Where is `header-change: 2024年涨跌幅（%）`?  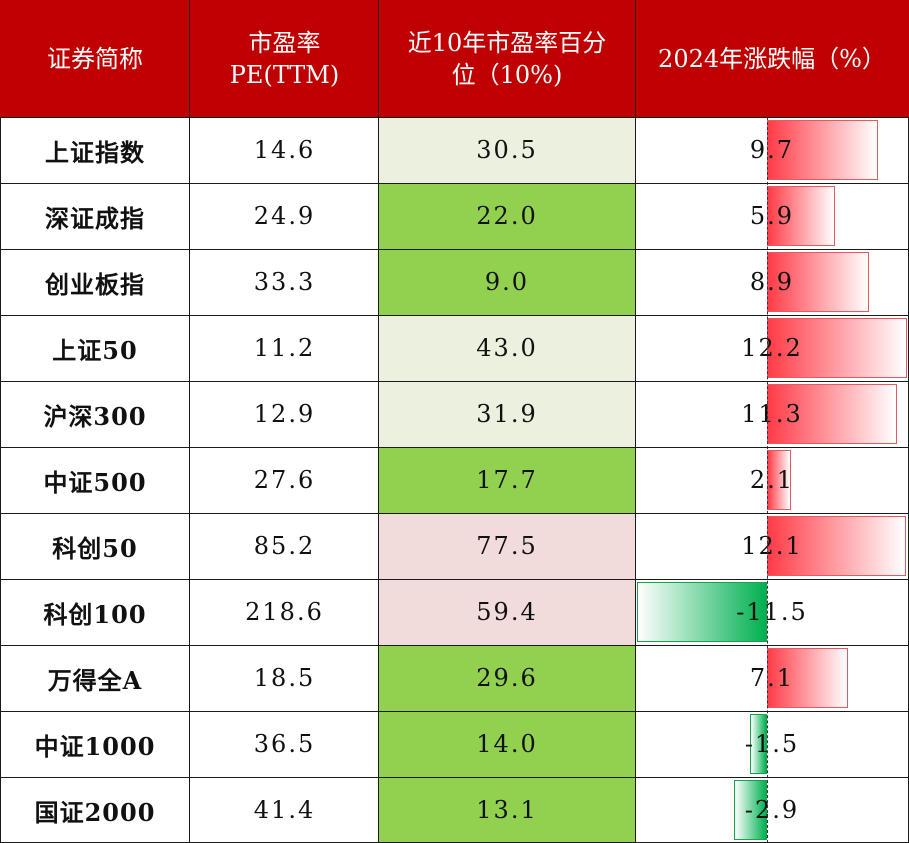 header-change: 2024年涨跌幅（%） is located at coordinates (772, 58).